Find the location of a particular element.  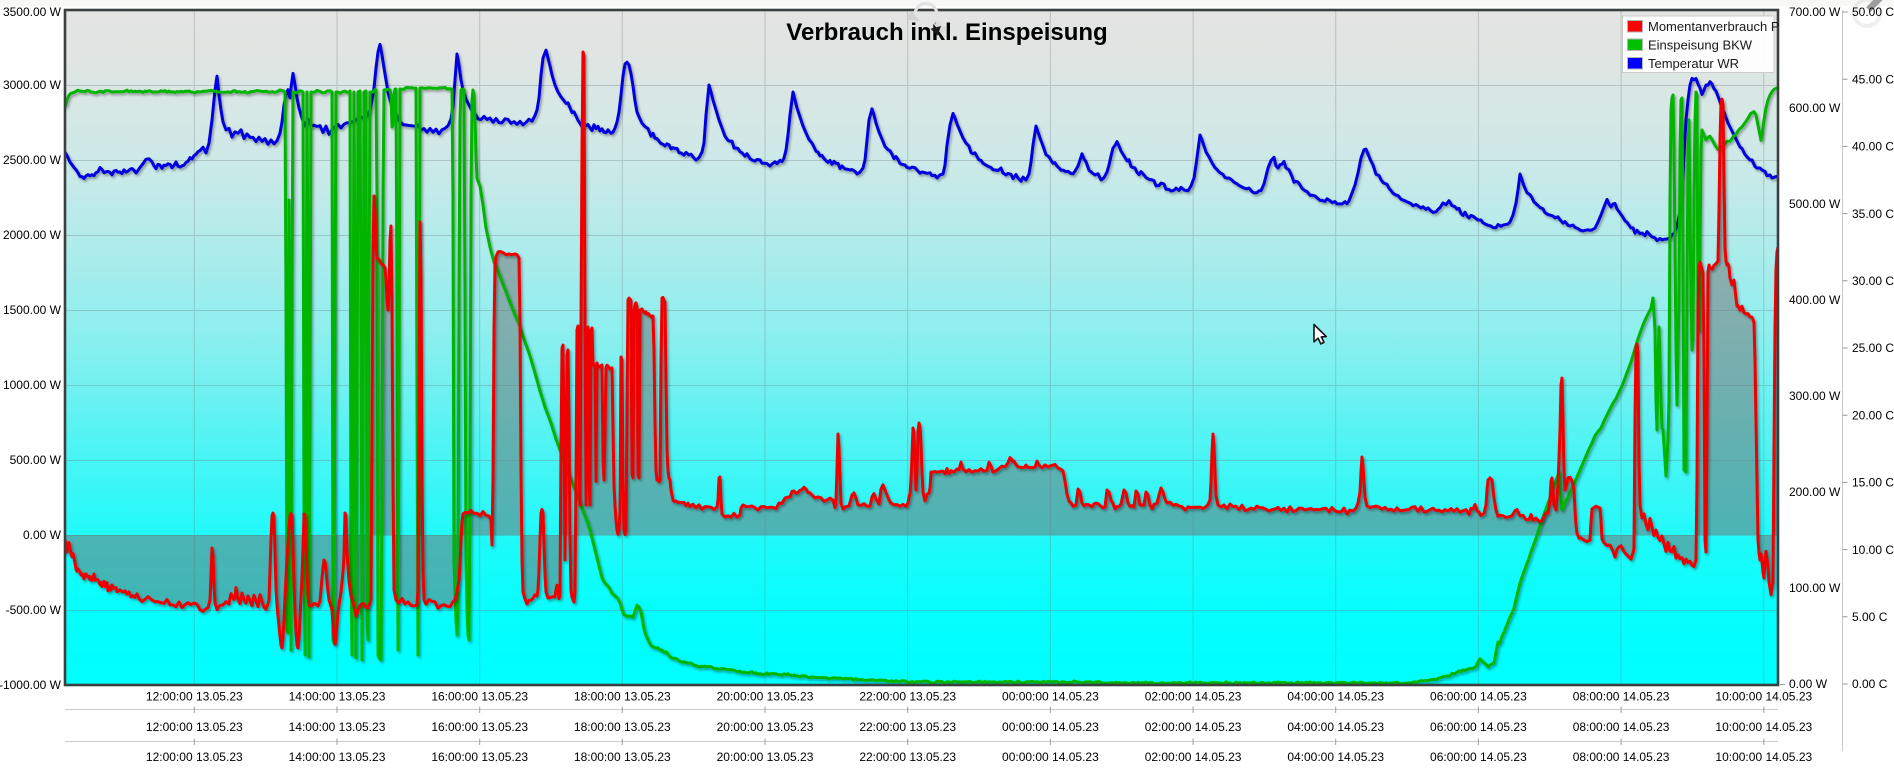

svg-text: 50.00 C is located at coordinates (1873, 12).